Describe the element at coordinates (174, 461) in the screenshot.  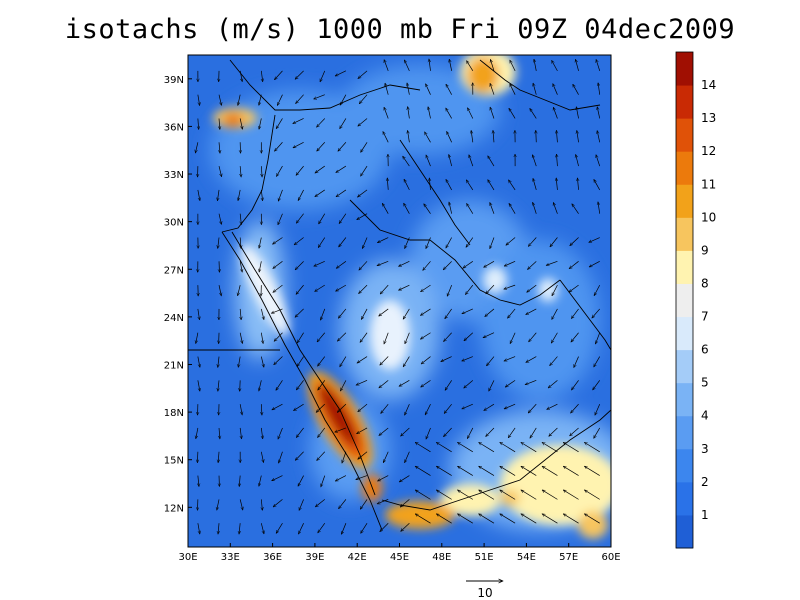
I see `lat-tick-label: 15N` at that location.